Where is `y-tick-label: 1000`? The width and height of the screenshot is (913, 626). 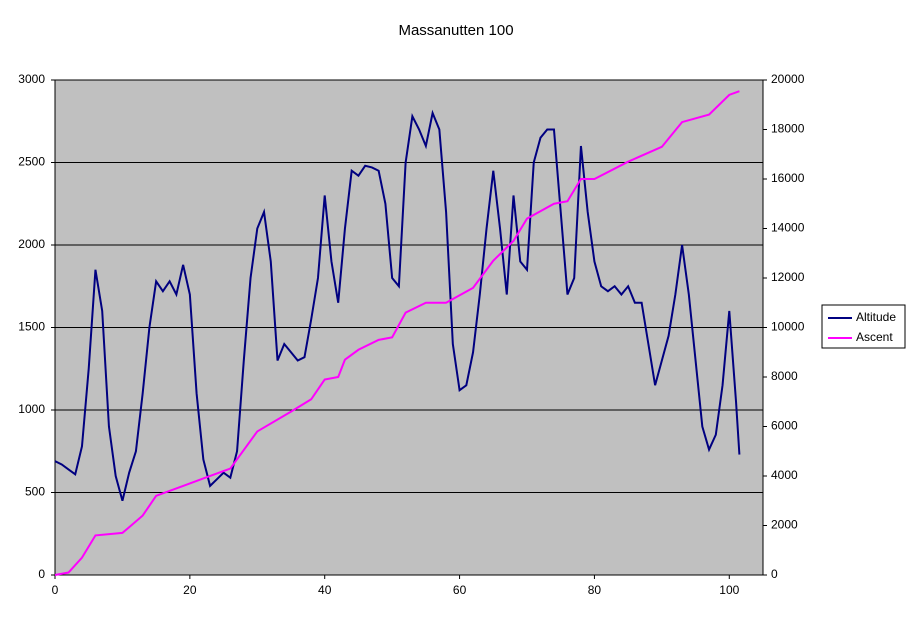
y-tick-label: 1000 is located at coordinates (31, 409).